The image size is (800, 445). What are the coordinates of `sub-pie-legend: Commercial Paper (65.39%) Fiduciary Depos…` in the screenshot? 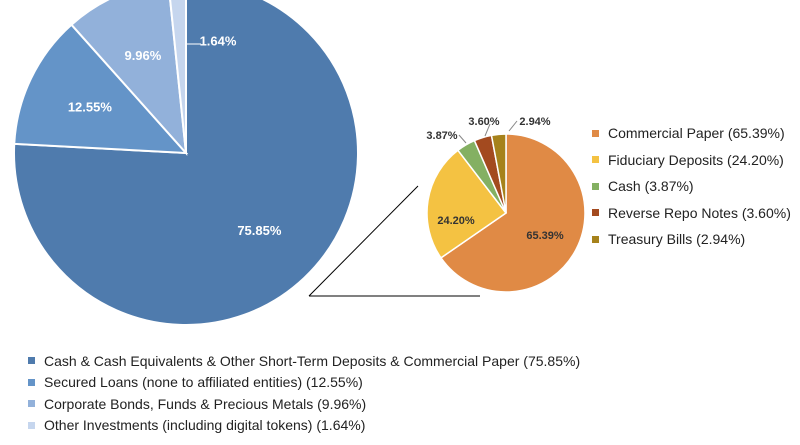 It's located at (691, 186).